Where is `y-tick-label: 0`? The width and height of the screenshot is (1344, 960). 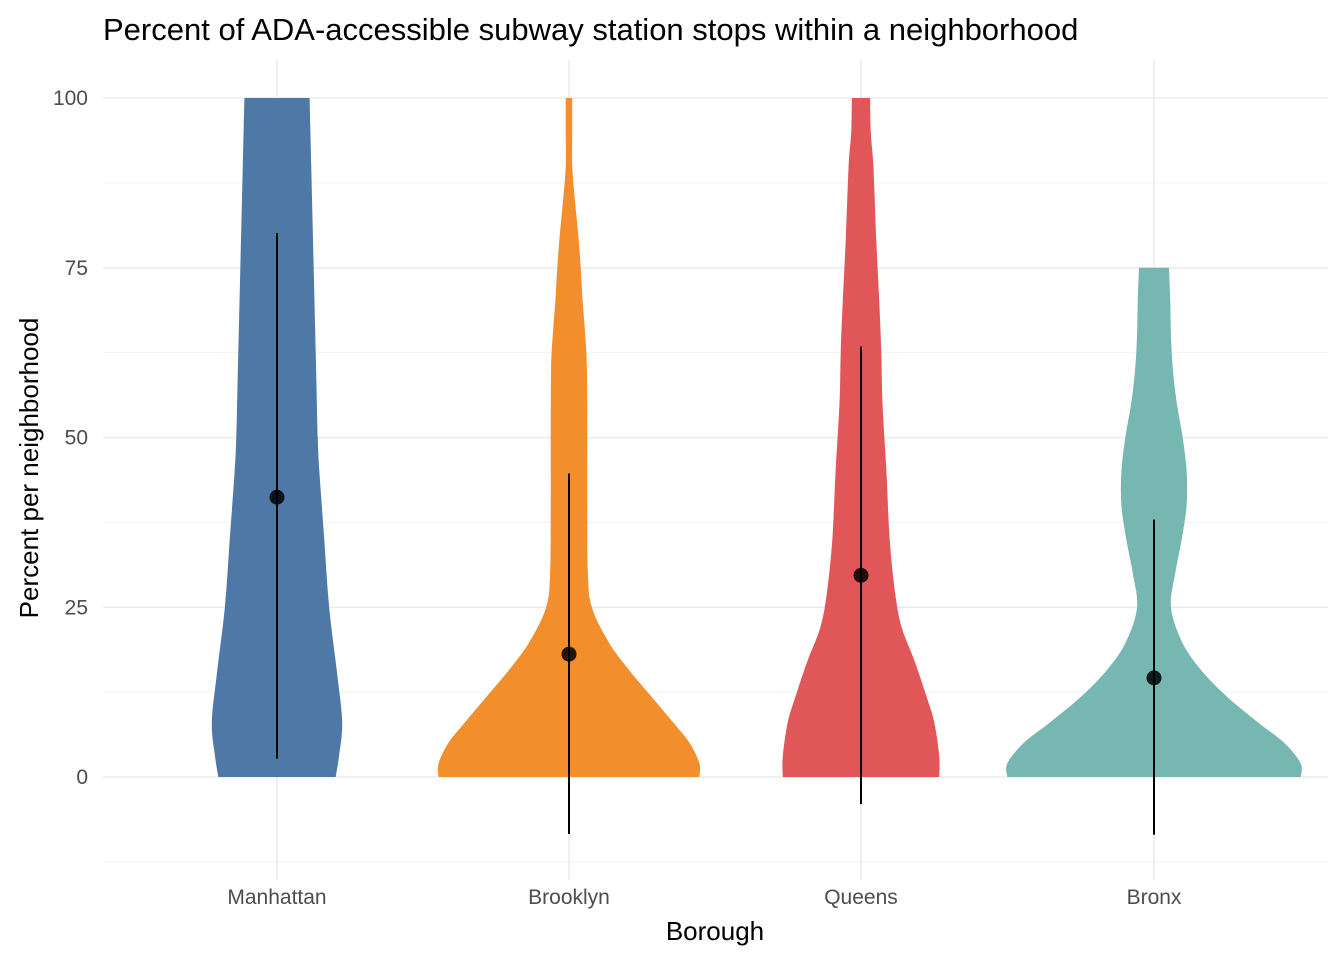 y-tick-label: 0 is located at coordinates (82, 777).